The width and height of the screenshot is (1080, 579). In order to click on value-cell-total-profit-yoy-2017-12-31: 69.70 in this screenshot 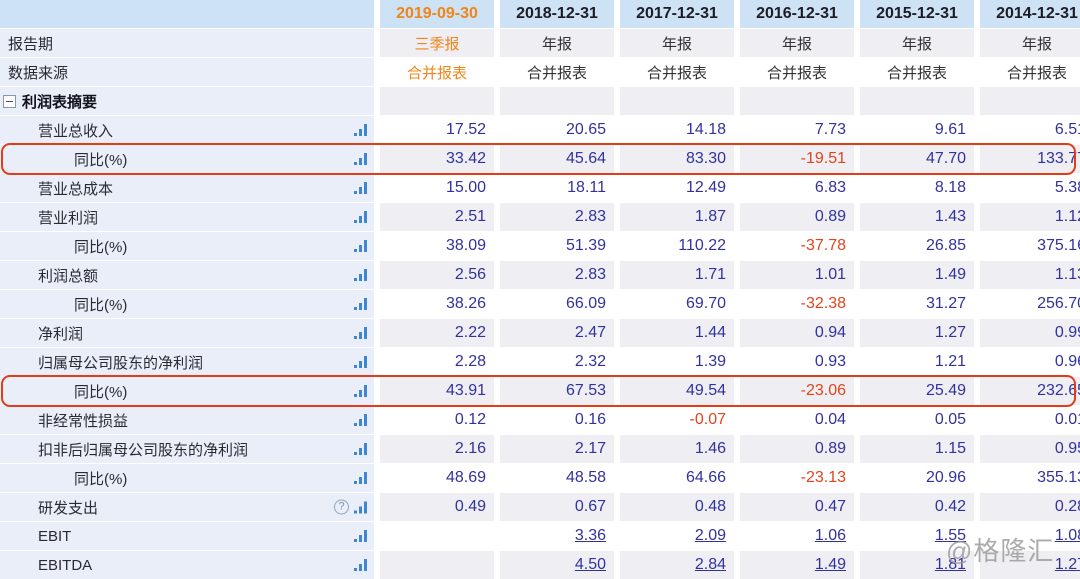, I will do `click(677, 304)`.